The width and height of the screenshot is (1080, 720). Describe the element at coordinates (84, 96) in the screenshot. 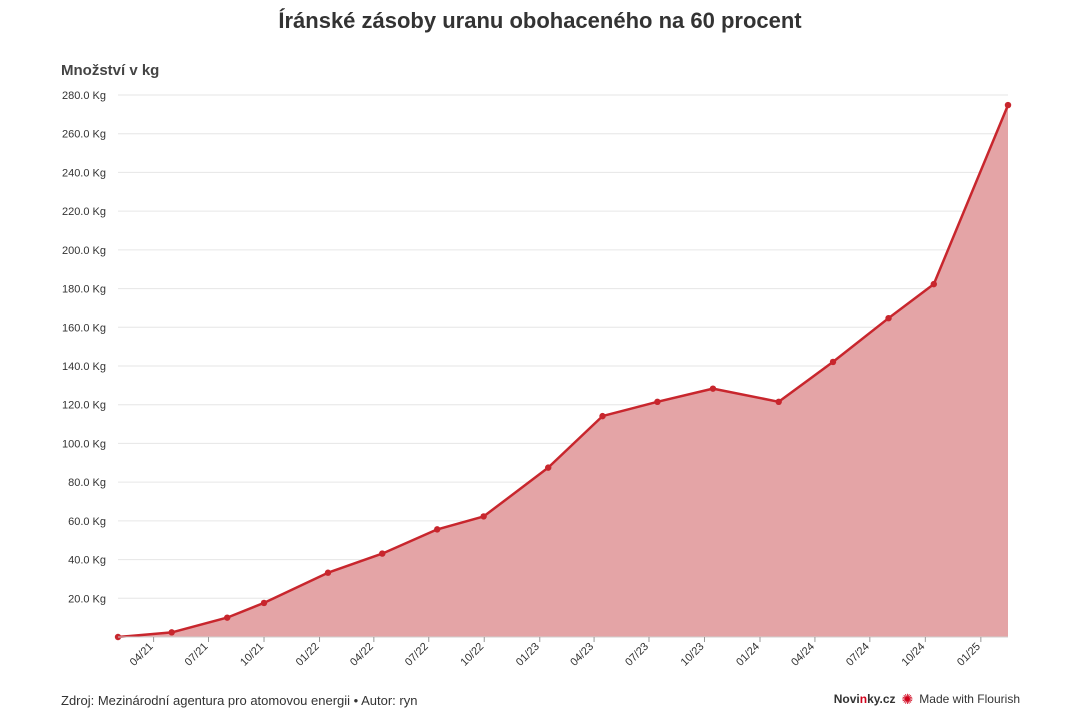

I see `y-tick-label: 280.0 Kg` at that location.